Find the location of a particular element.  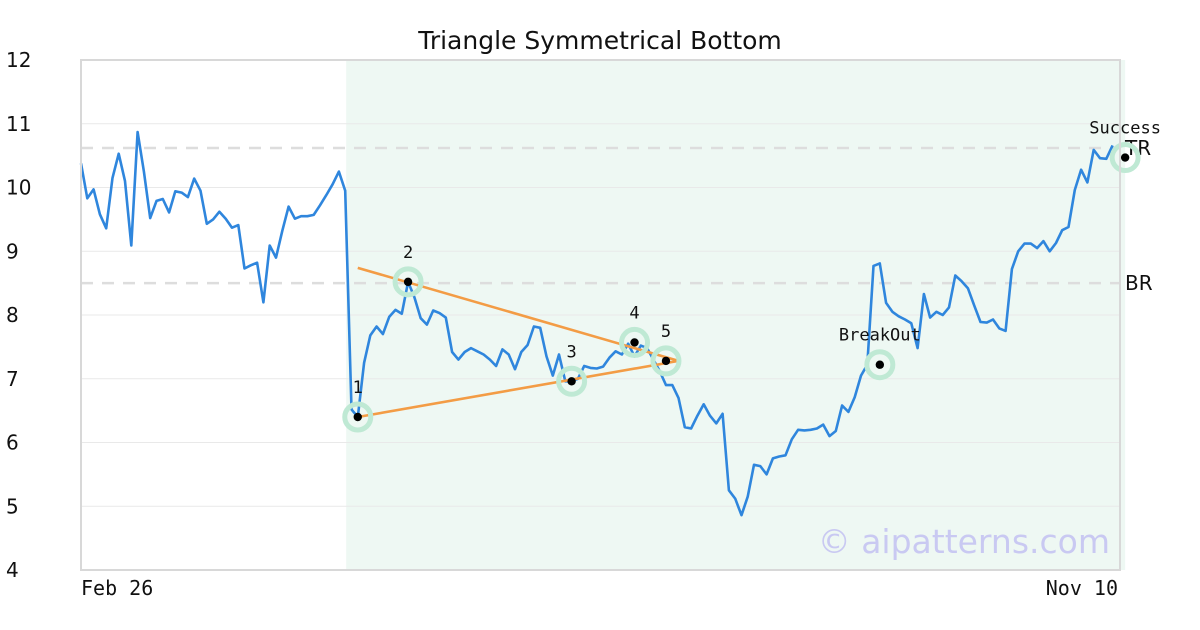

pivot-halo-breakout is located at coordinates (880, 365).